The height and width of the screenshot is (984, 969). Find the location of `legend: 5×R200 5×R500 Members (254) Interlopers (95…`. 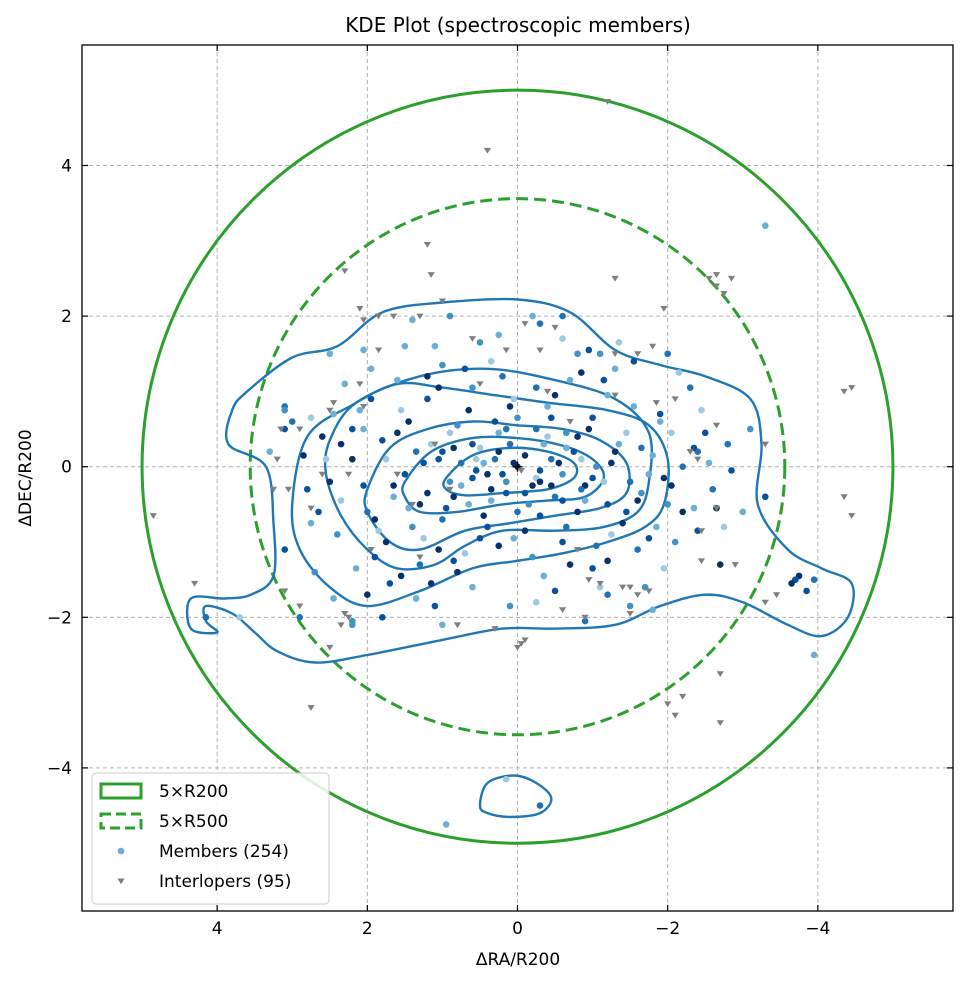

legend: 5×R200 5×R500 Members (254) Interlopers (95… is located at coordinates (210, 838).